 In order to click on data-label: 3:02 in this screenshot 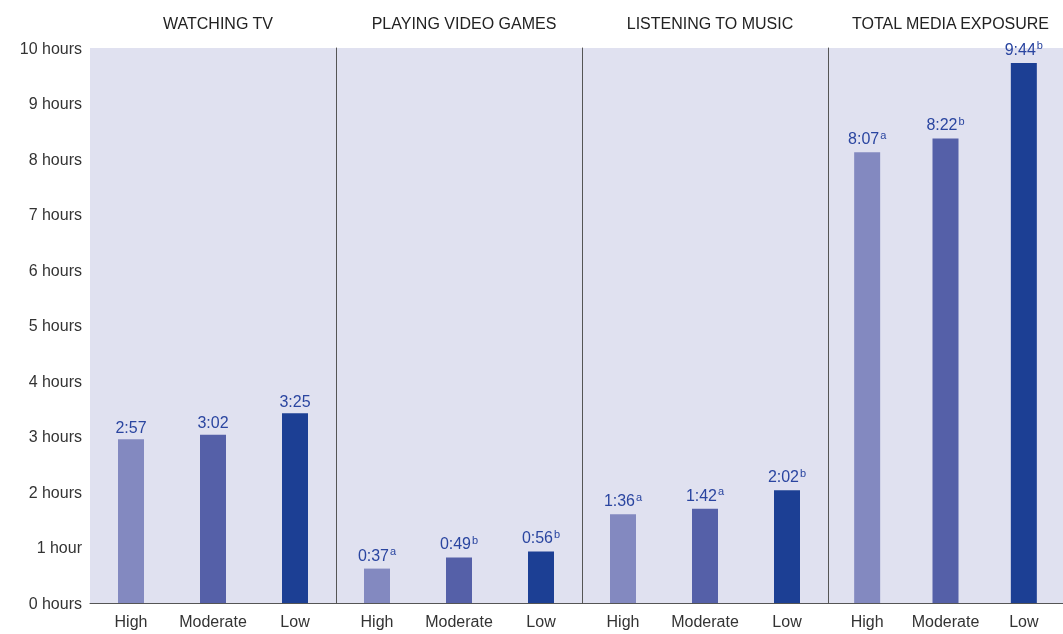, I will do `click(213, 423)`.